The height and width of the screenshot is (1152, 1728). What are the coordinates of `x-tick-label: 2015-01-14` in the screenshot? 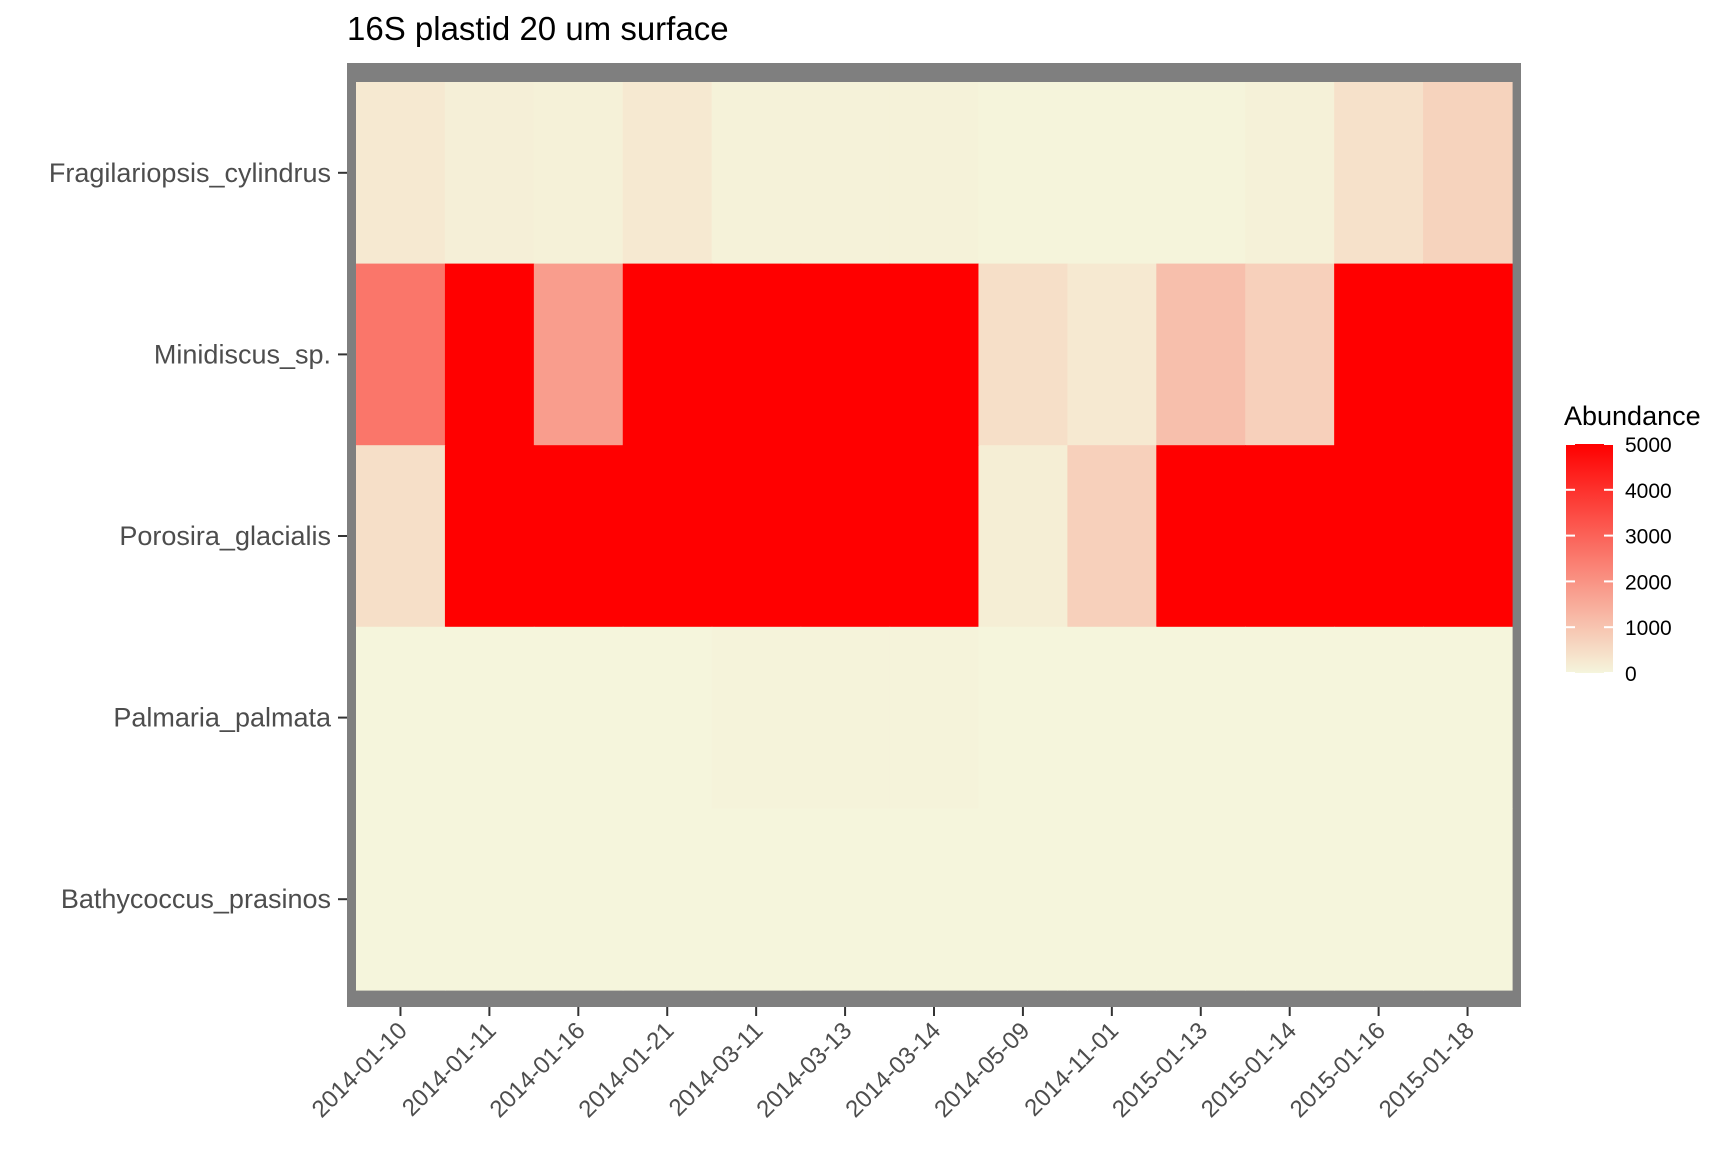 It's located at (1249, 1070).